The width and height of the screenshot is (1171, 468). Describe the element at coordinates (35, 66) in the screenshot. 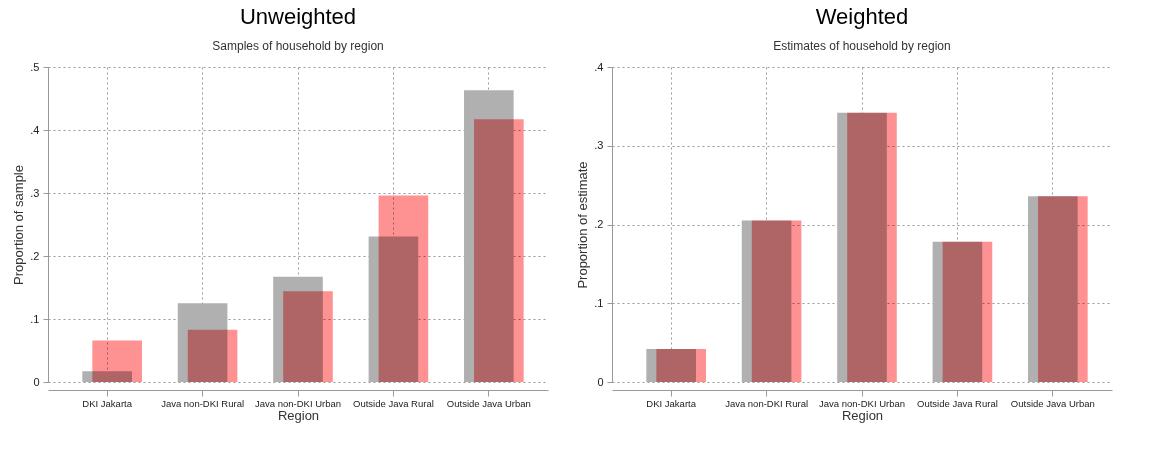

I see `y-tick-label: .5` at that location.